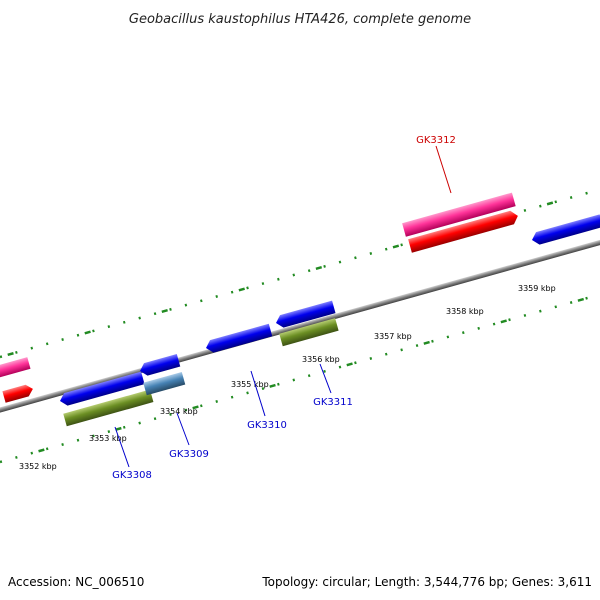 This screenshot has height=600, width=600. I want to click on gene-feature-gk3308, so click(101, 389).